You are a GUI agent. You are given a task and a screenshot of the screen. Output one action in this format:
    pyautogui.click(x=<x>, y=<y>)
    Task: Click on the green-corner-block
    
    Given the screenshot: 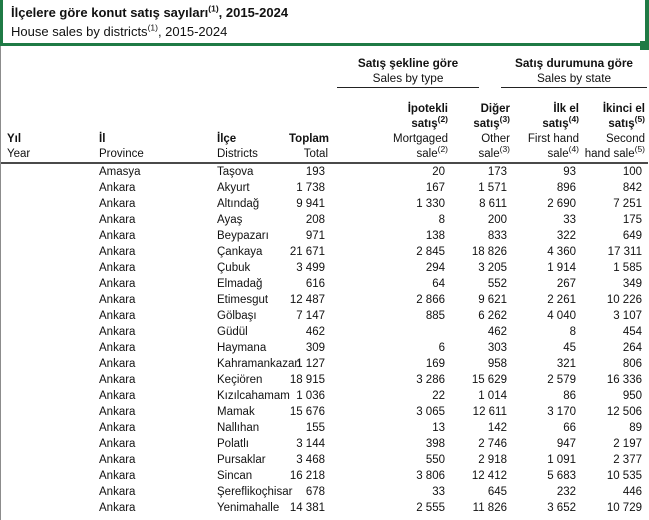 What is the action you would take?
    pyautogui.click(x=644, y=45)
    